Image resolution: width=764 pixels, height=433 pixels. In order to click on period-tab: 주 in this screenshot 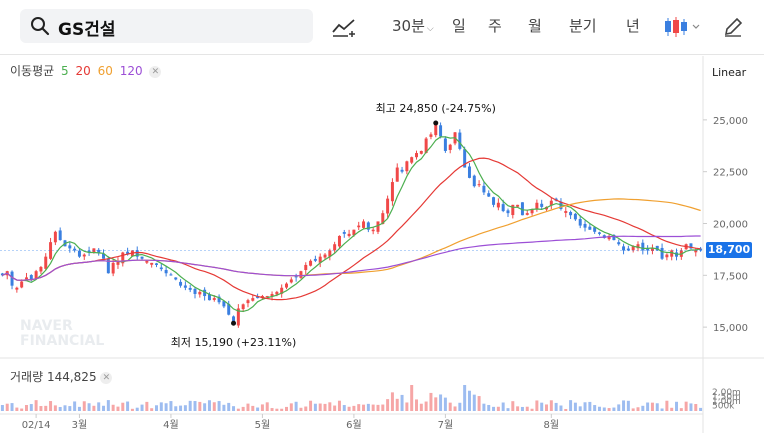, I will do `click(495, 26)`.